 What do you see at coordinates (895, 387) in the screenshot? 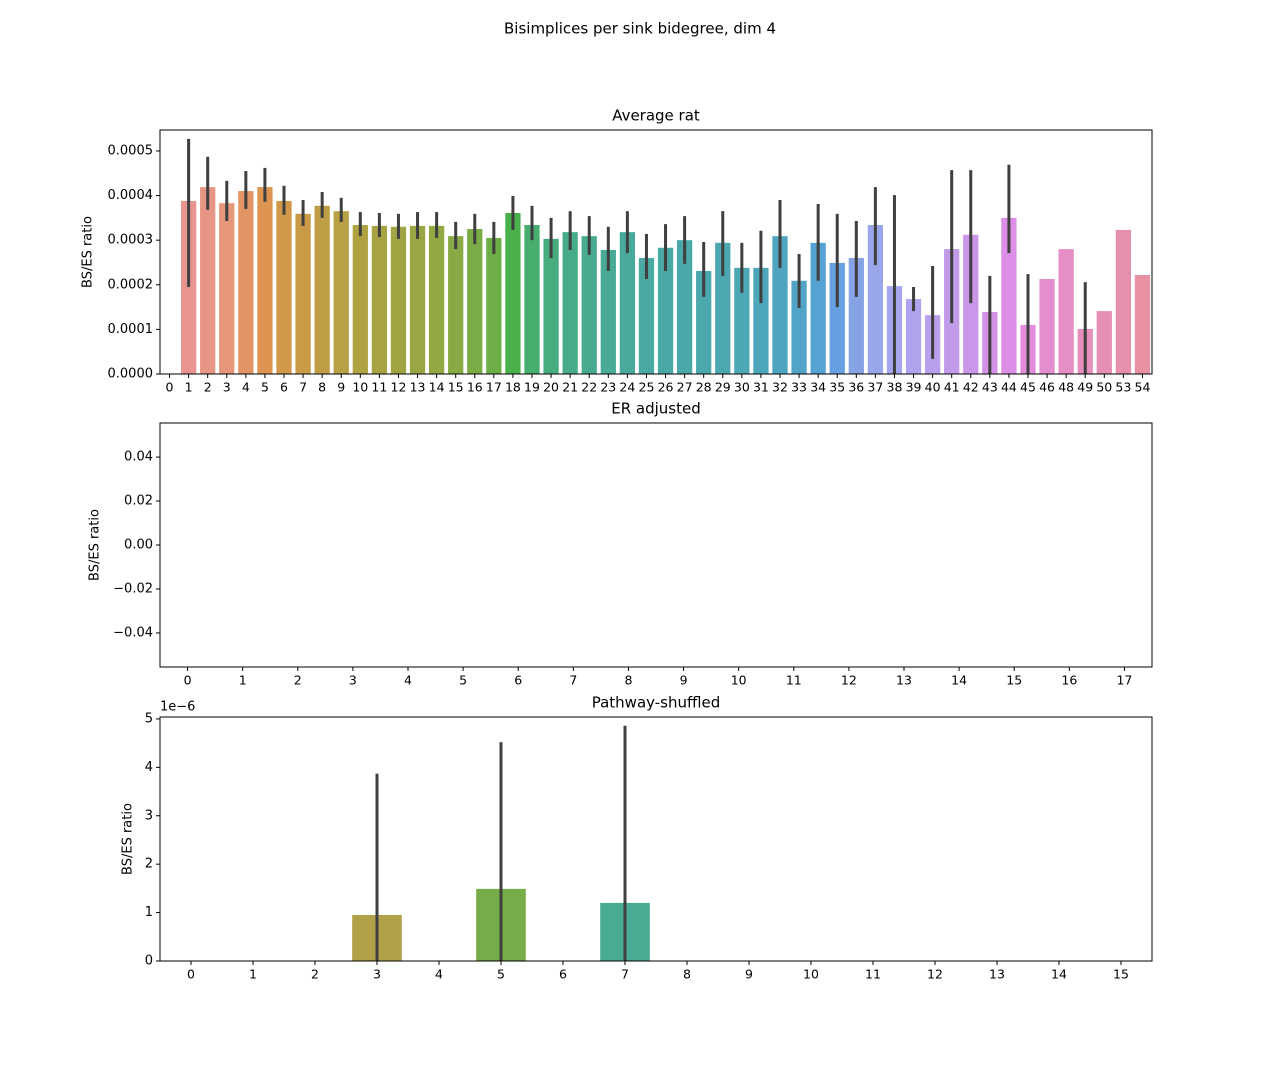
I see `x-tick-label: 38` at bounding box center [895, 387].